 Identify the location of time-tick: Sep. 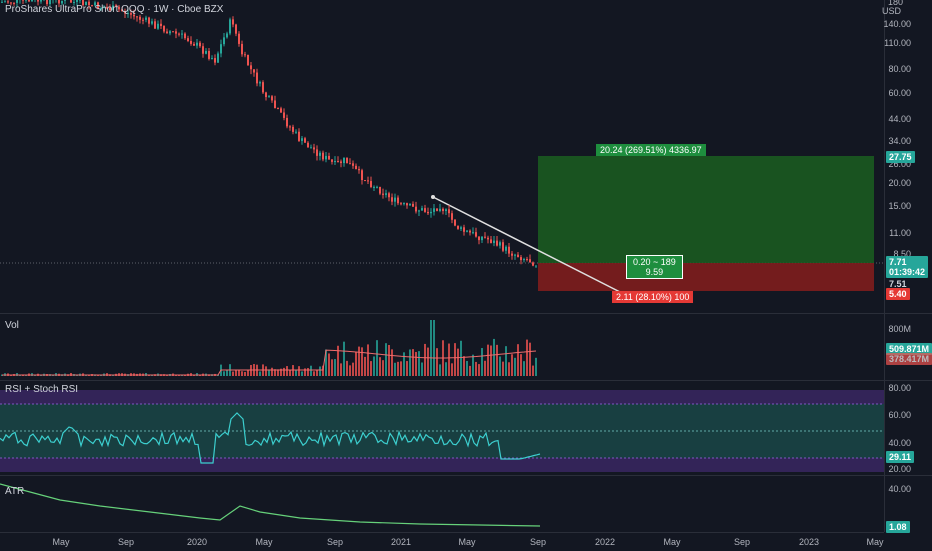
(538, 542).